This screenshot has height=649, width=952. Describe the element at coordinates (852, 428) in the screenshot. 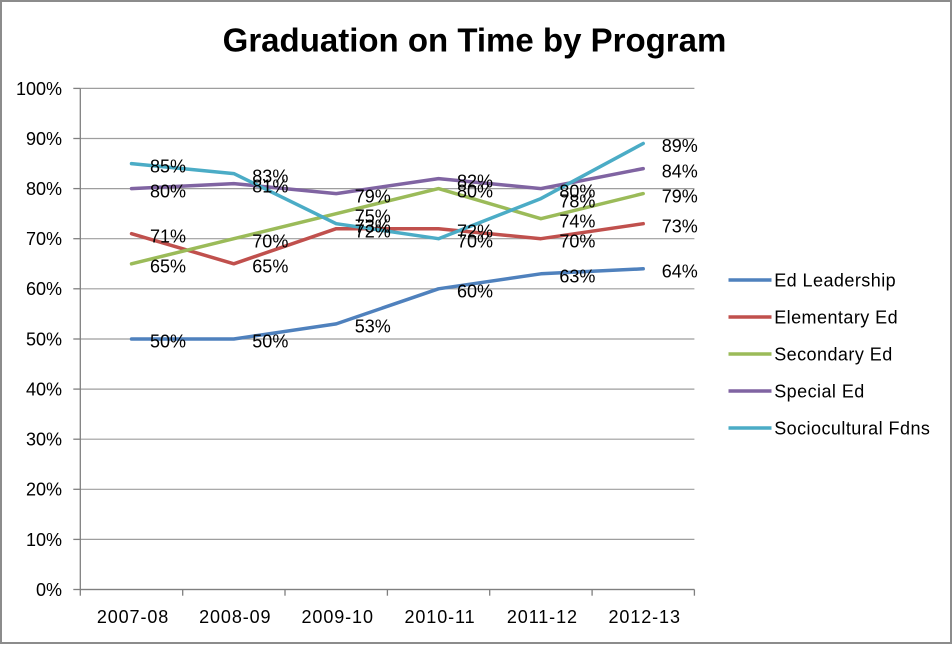

I see `svg-text: Sociocultural Fdns` at that location.